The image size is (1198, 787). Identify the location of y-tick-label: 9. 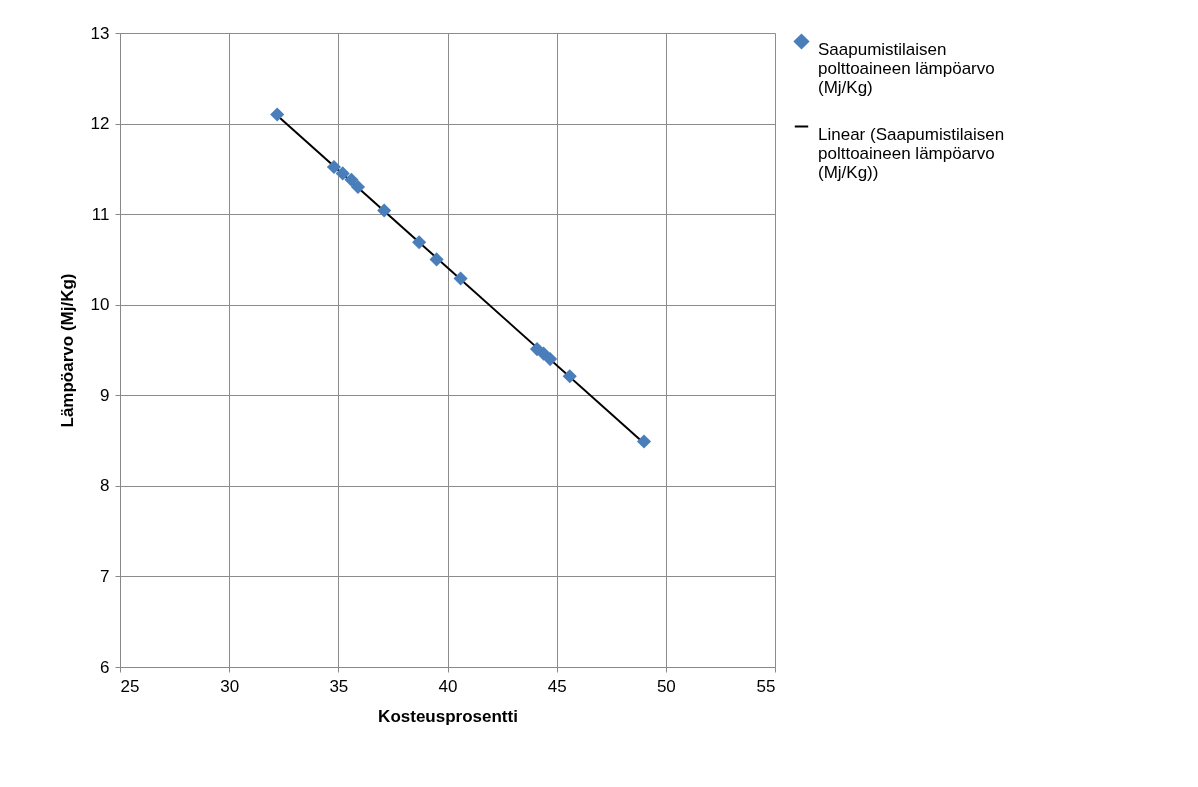
(105, 395).